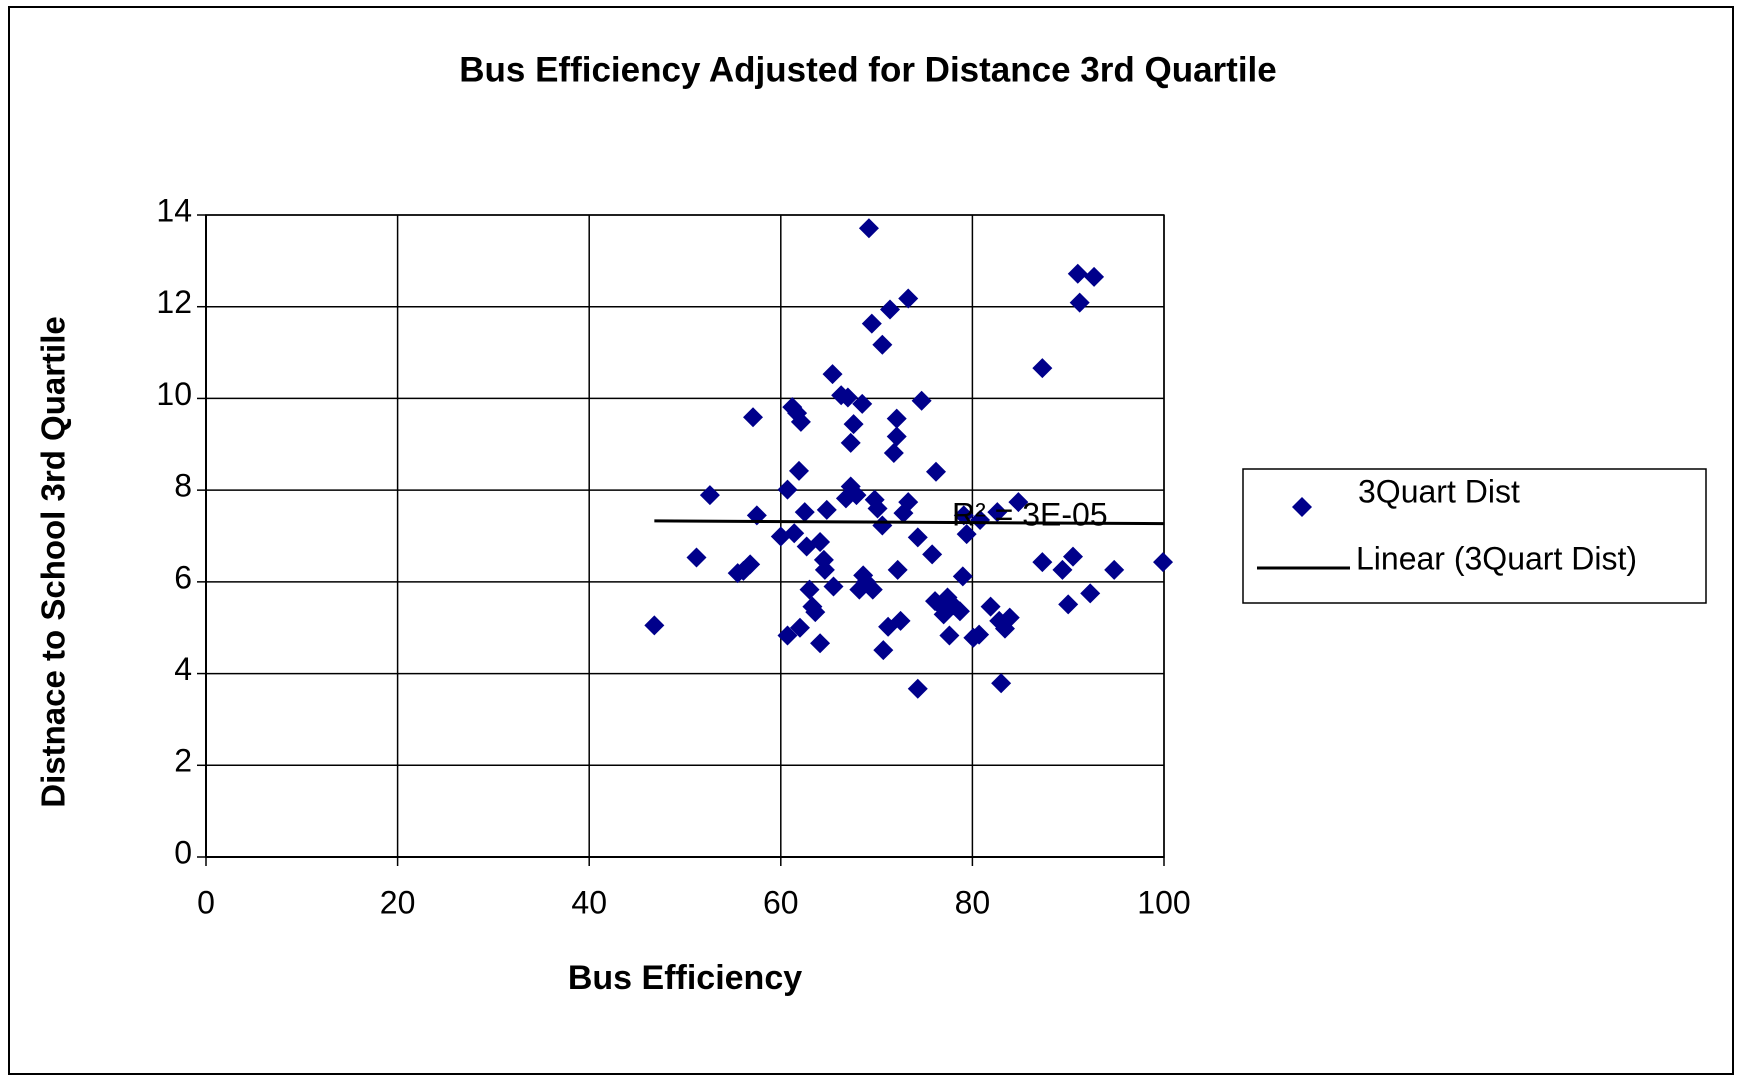 This screenshot has height=1076, width=1745. I want to click on marks: R² = 3E-05, so click(909, 458).